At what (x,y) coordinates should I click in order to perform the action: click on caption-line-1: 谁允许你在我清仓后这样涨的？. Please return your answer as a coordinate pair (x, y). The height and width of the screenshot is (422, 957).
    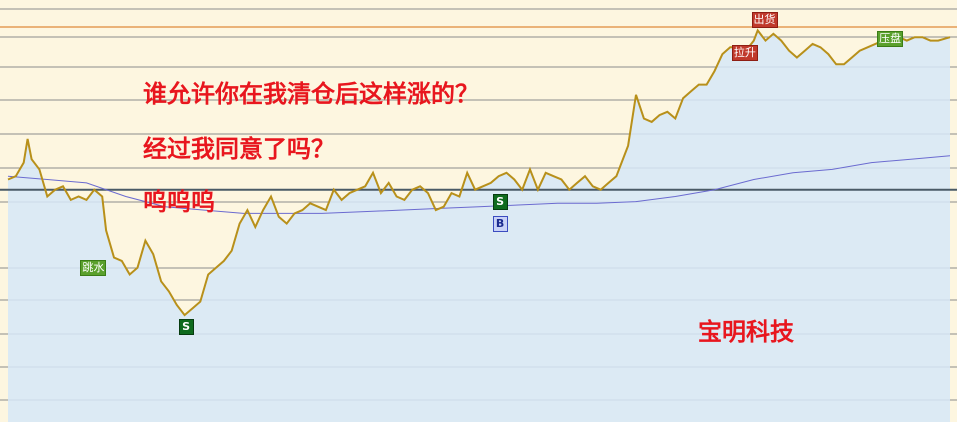
    Looking at the image, I should click on (311, 94).